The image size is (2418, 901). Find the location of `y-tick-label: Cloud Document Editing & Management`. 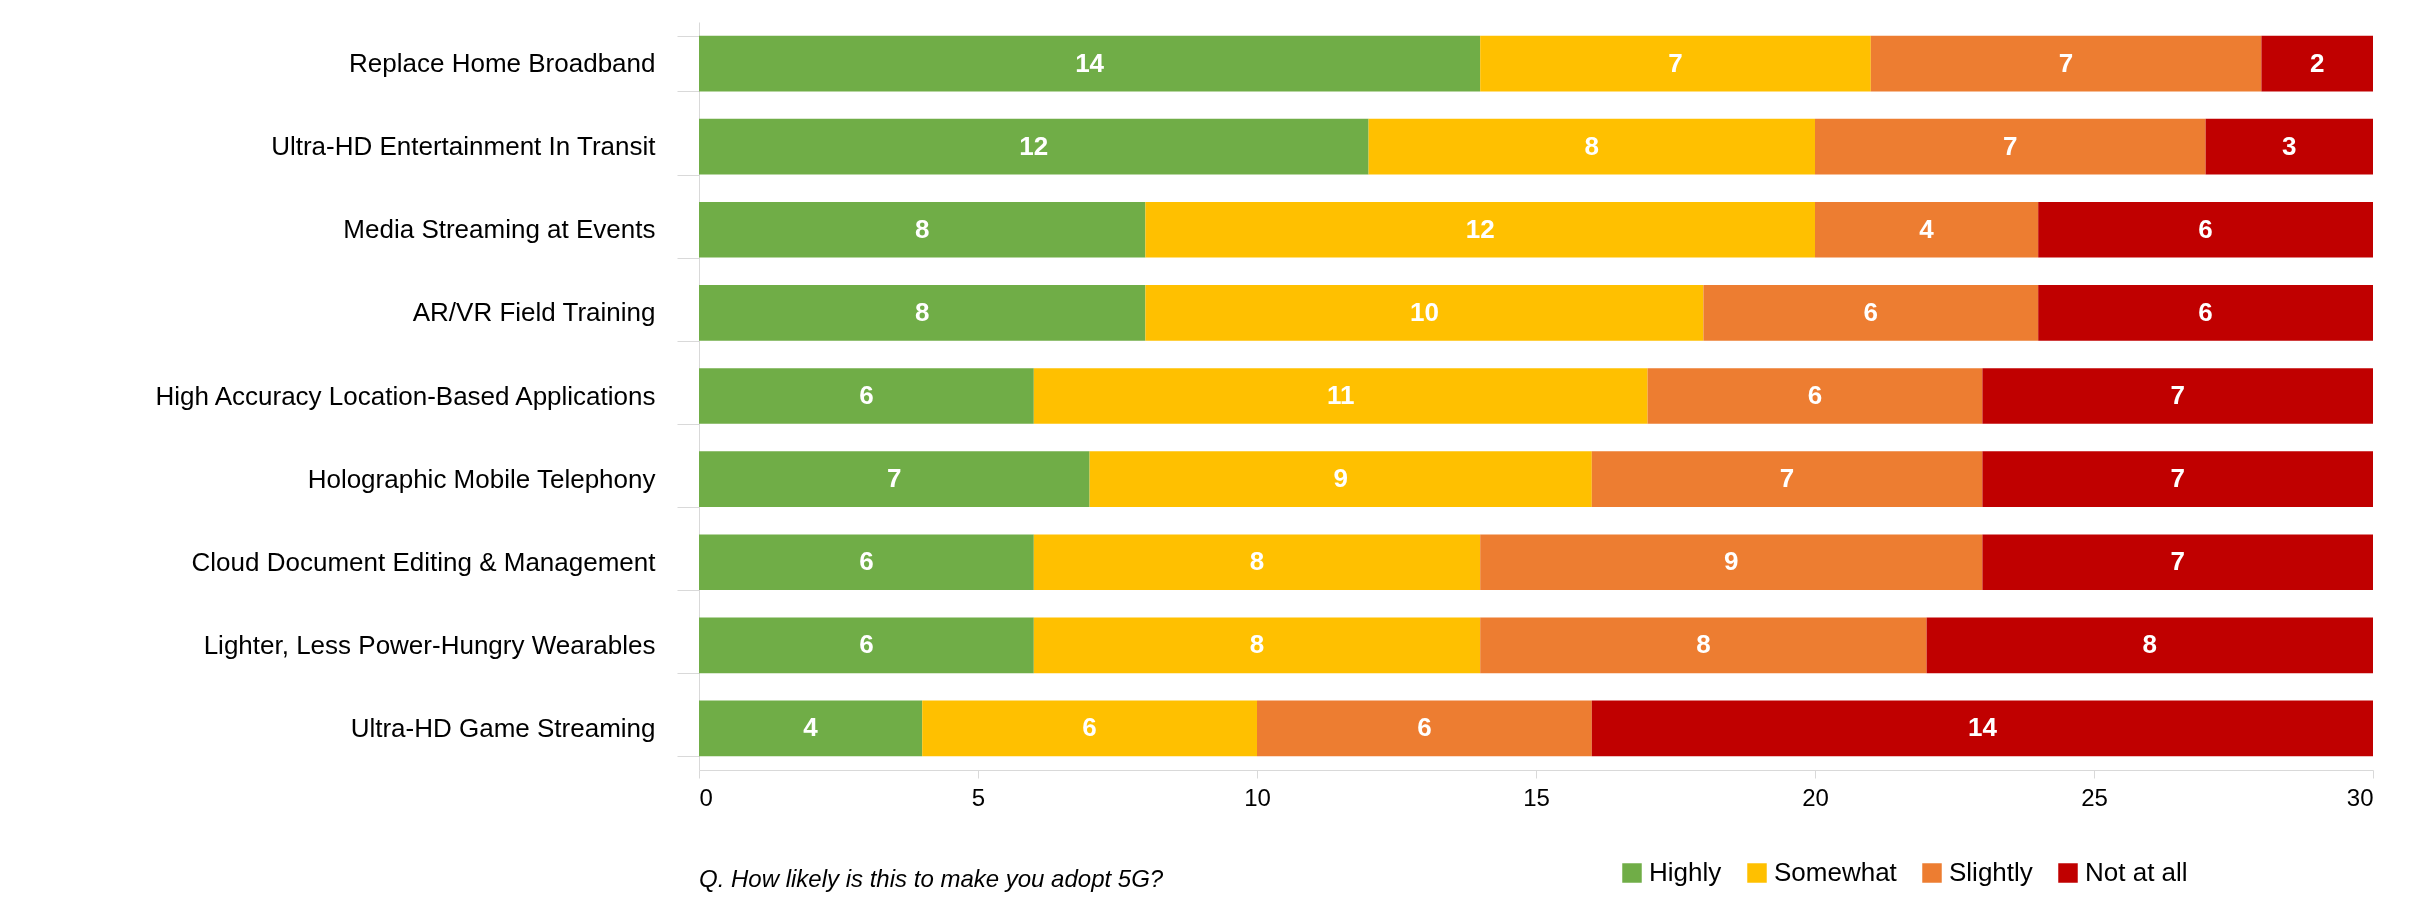

y-tick-label: Cloud Document Editing & Management is located at coordinates (424, 561).